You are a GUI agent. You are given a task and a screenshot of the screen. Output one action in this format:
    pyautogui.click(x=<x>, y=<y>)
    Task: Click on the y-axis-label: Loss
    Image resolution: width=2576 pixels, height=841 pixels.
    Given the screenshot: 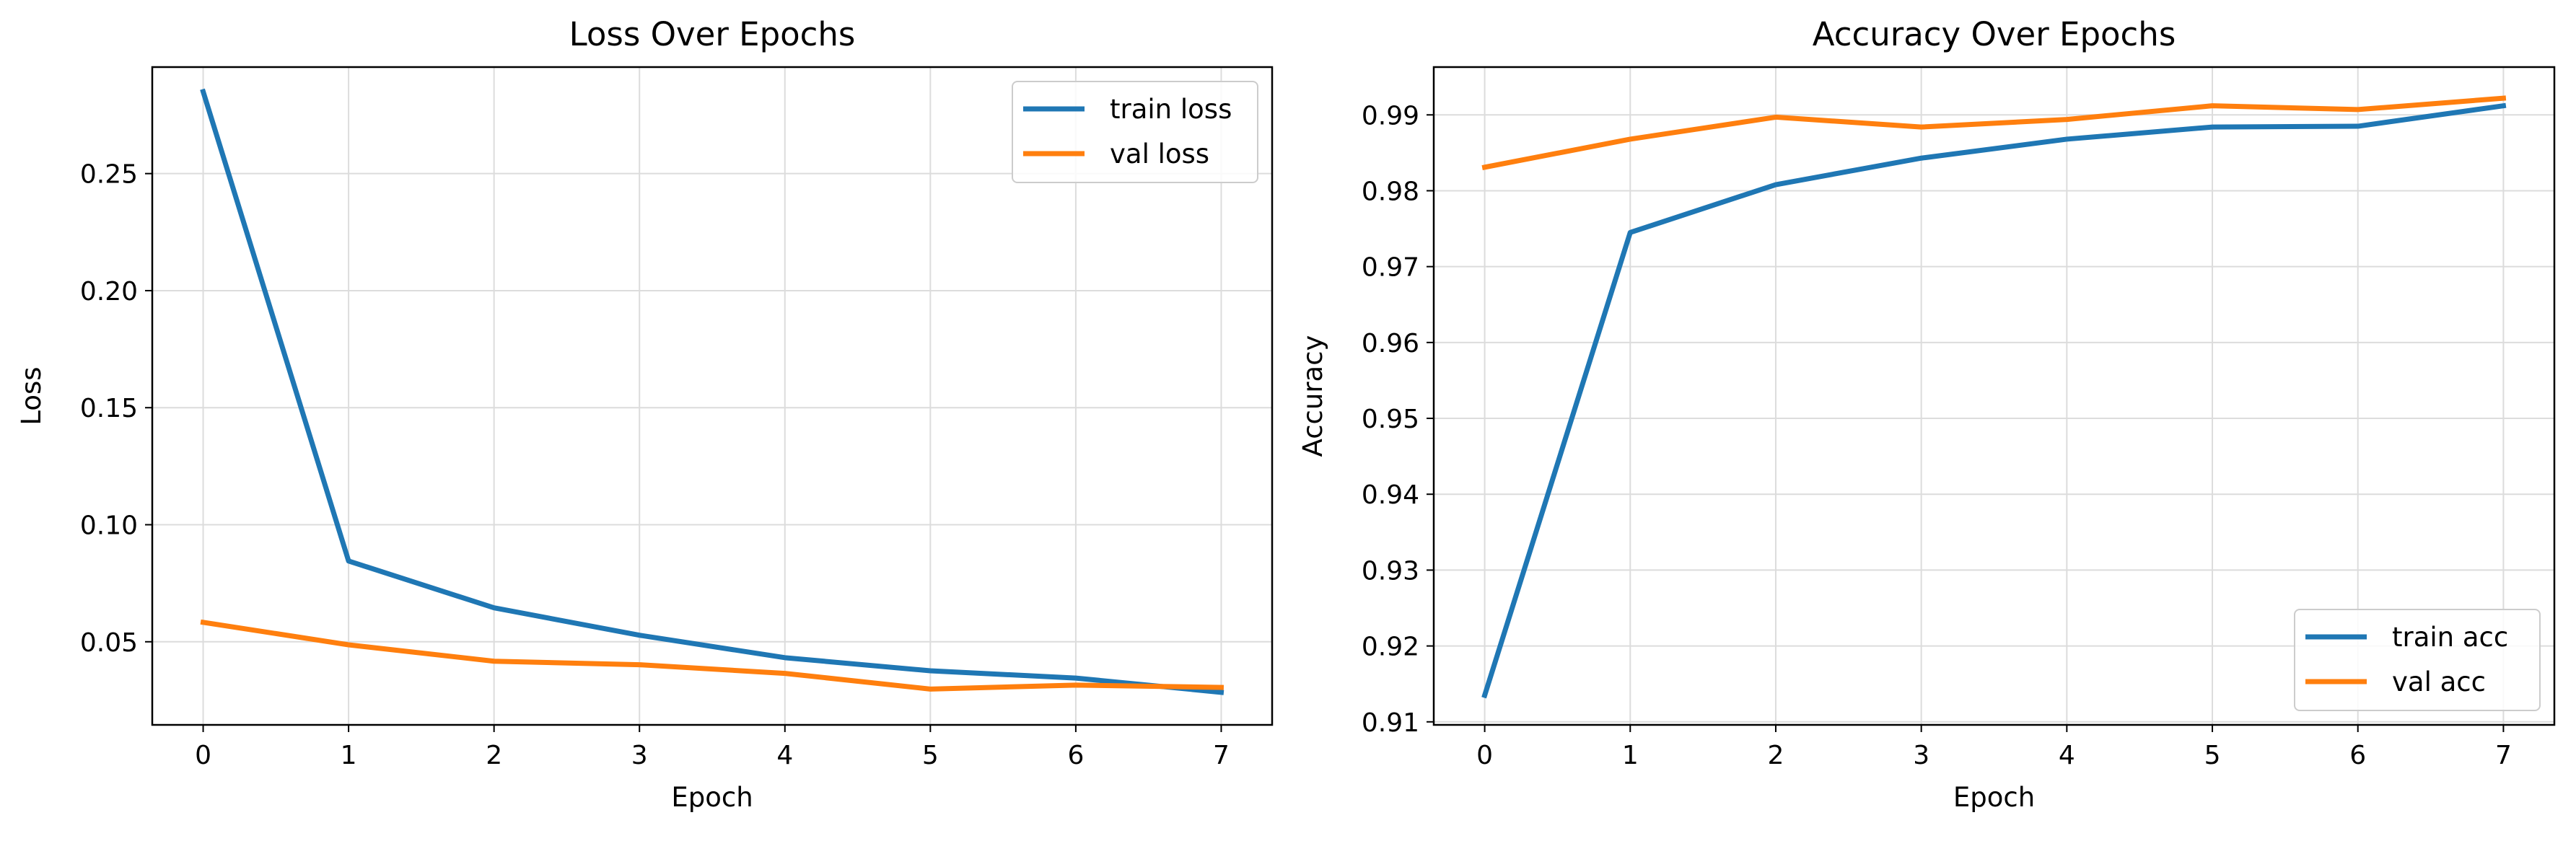 What is the action you would take?
    pyautogui.click(x=31, y=395)
    